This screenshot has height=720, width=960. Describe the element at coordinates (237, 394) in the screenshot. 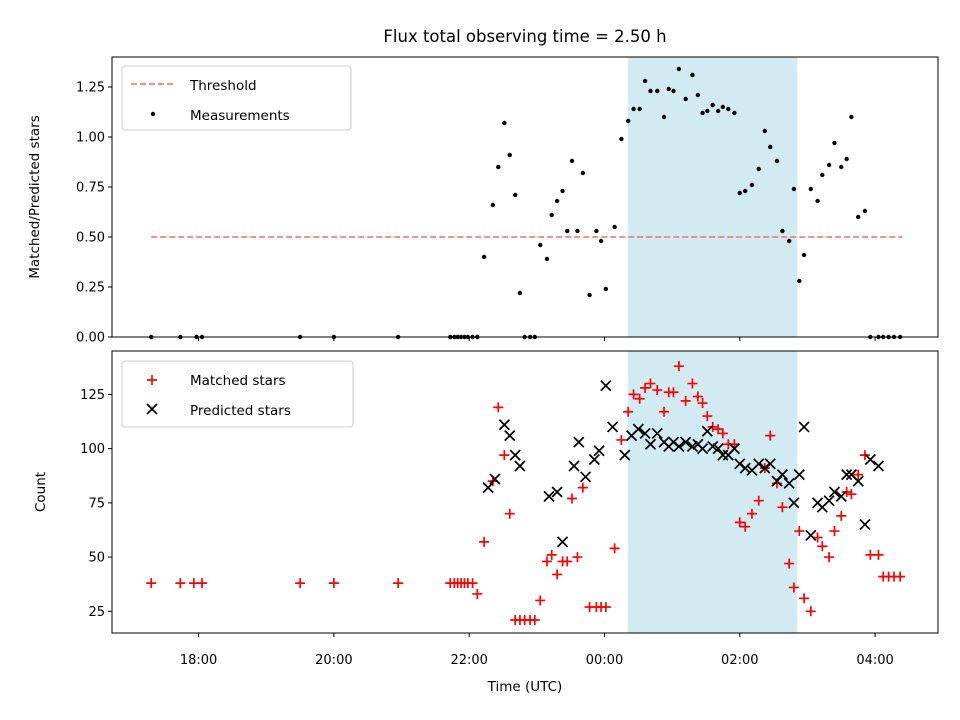

I see `bottom-legend: Matched stars Predicted stars` at that location.